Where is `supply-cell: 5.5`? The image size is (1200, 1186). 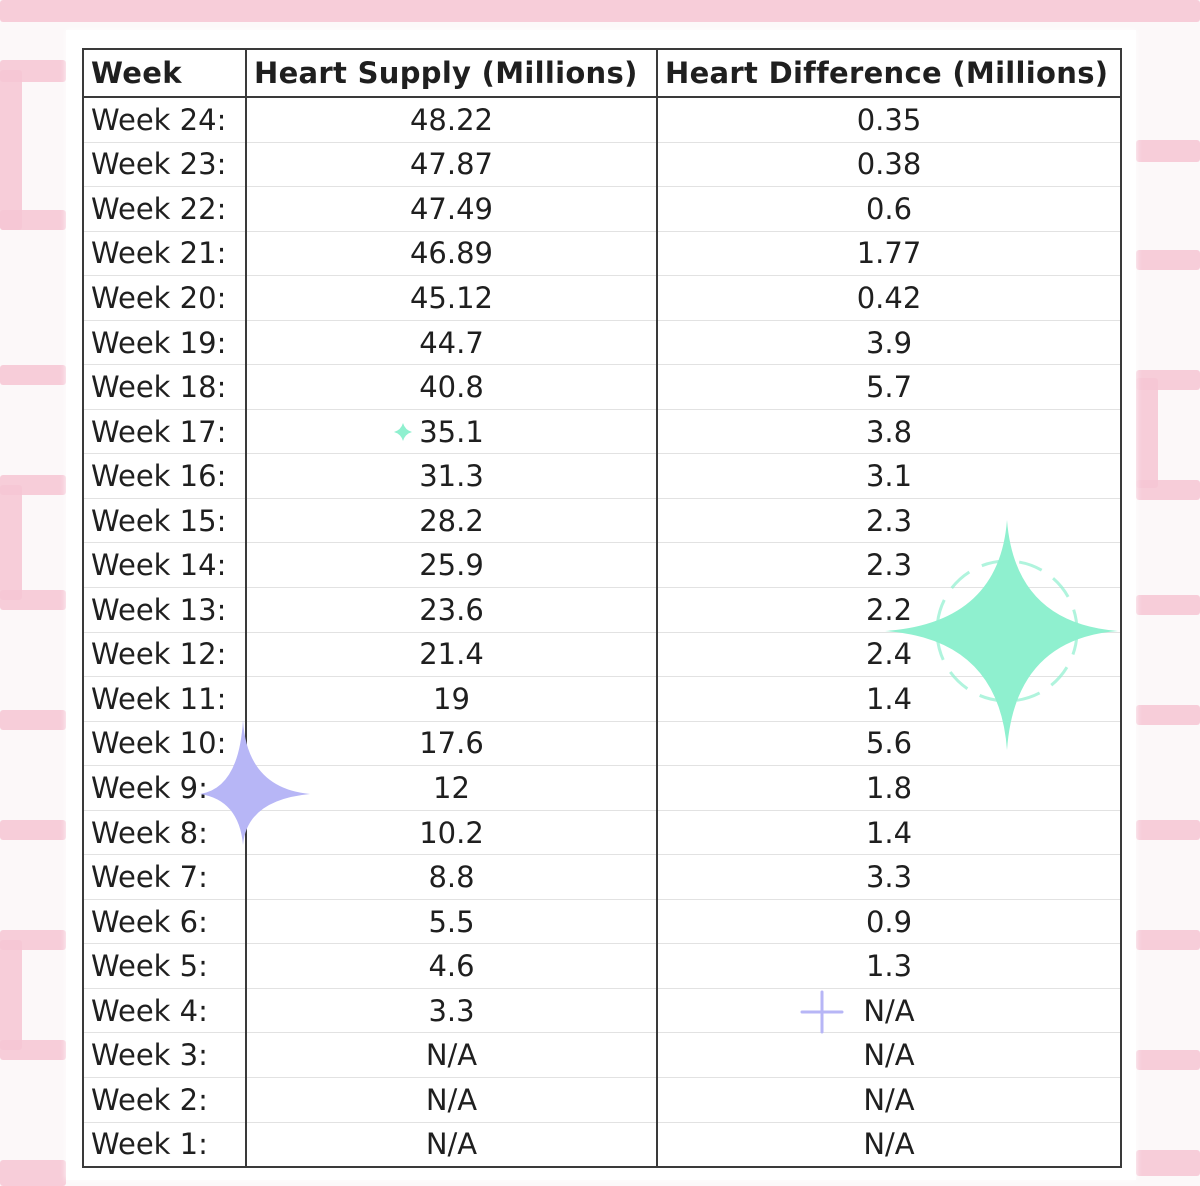
supply-cell: 5.5 is located at coordinates (451, 922).